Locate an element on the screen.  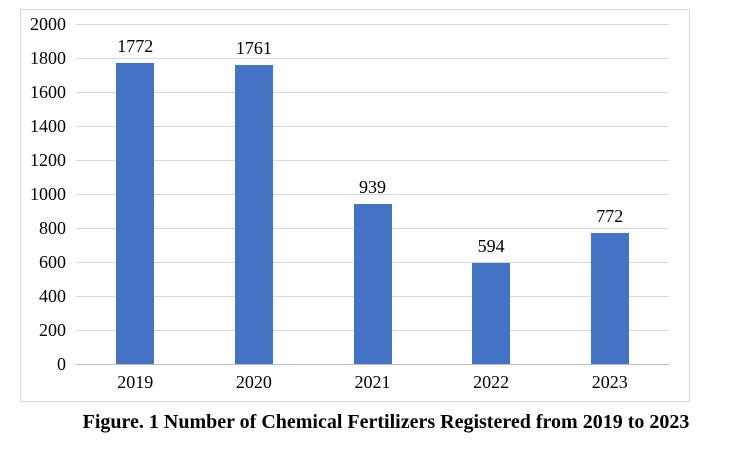
y-tick-label: 1800 is located at coordinates (48, 58).